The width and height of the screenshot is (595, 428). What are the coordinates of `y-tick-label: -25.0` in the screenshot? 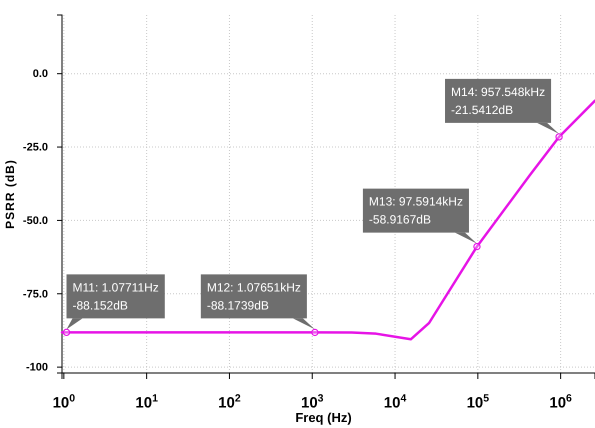 It's located at (35, 148).